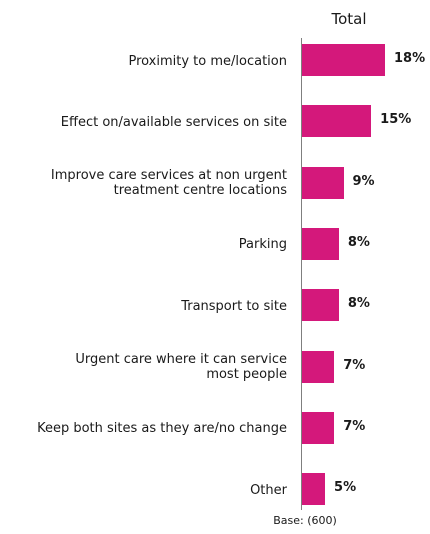  I want to click on category-label: Proximity to me/location, so click(207, 61).